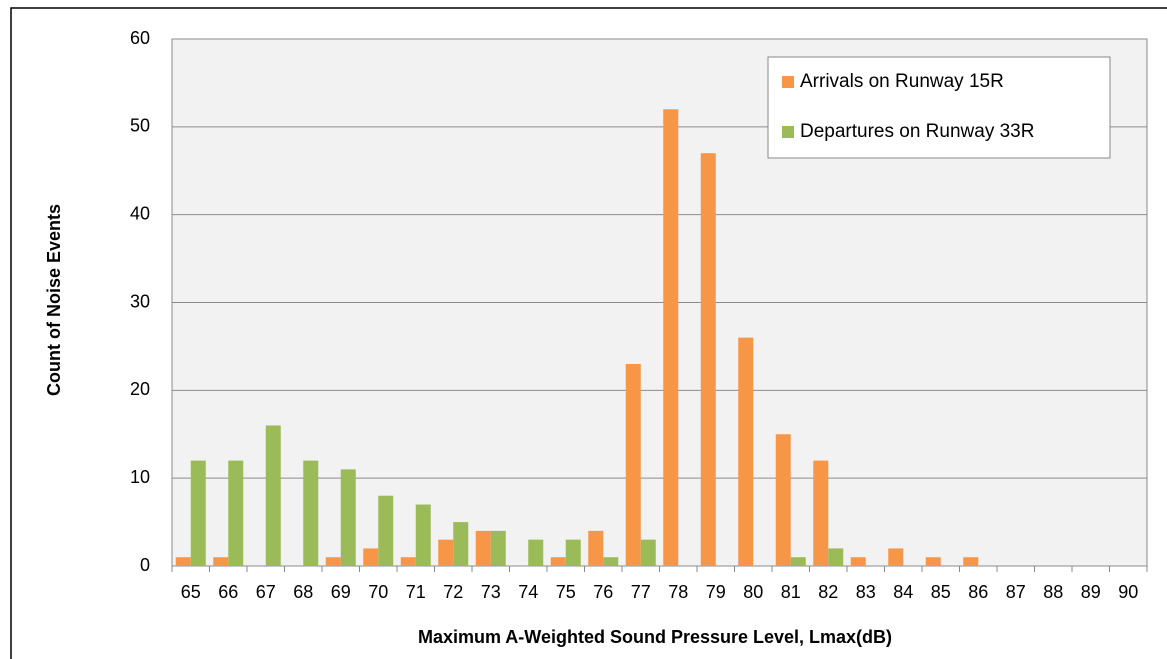 This screenshot has width=1167, height=659. Describe the element at coordinates (566, 592) in the screenshot. I see `x-tick-label: 75` at that location.